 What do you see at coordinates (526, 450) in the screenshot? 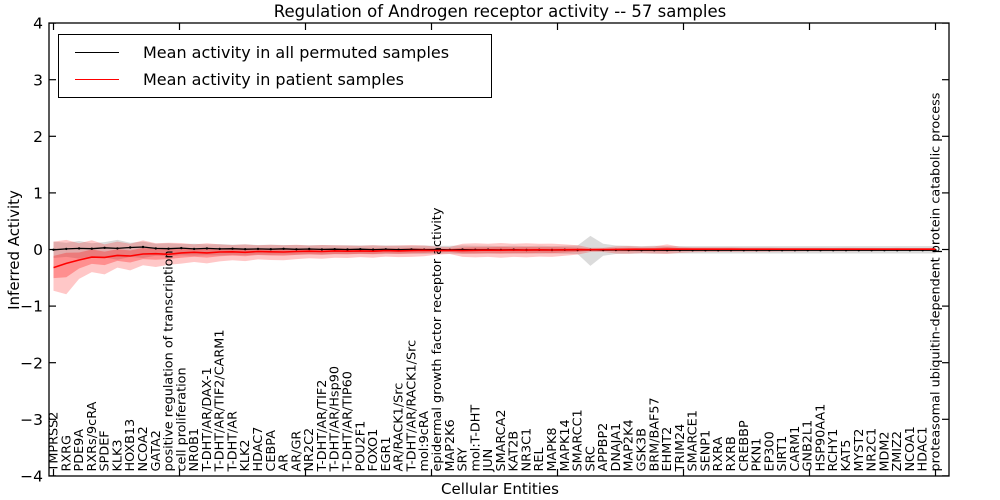
I see `entity-label: NR3C1` at bounding box center [526, 450].